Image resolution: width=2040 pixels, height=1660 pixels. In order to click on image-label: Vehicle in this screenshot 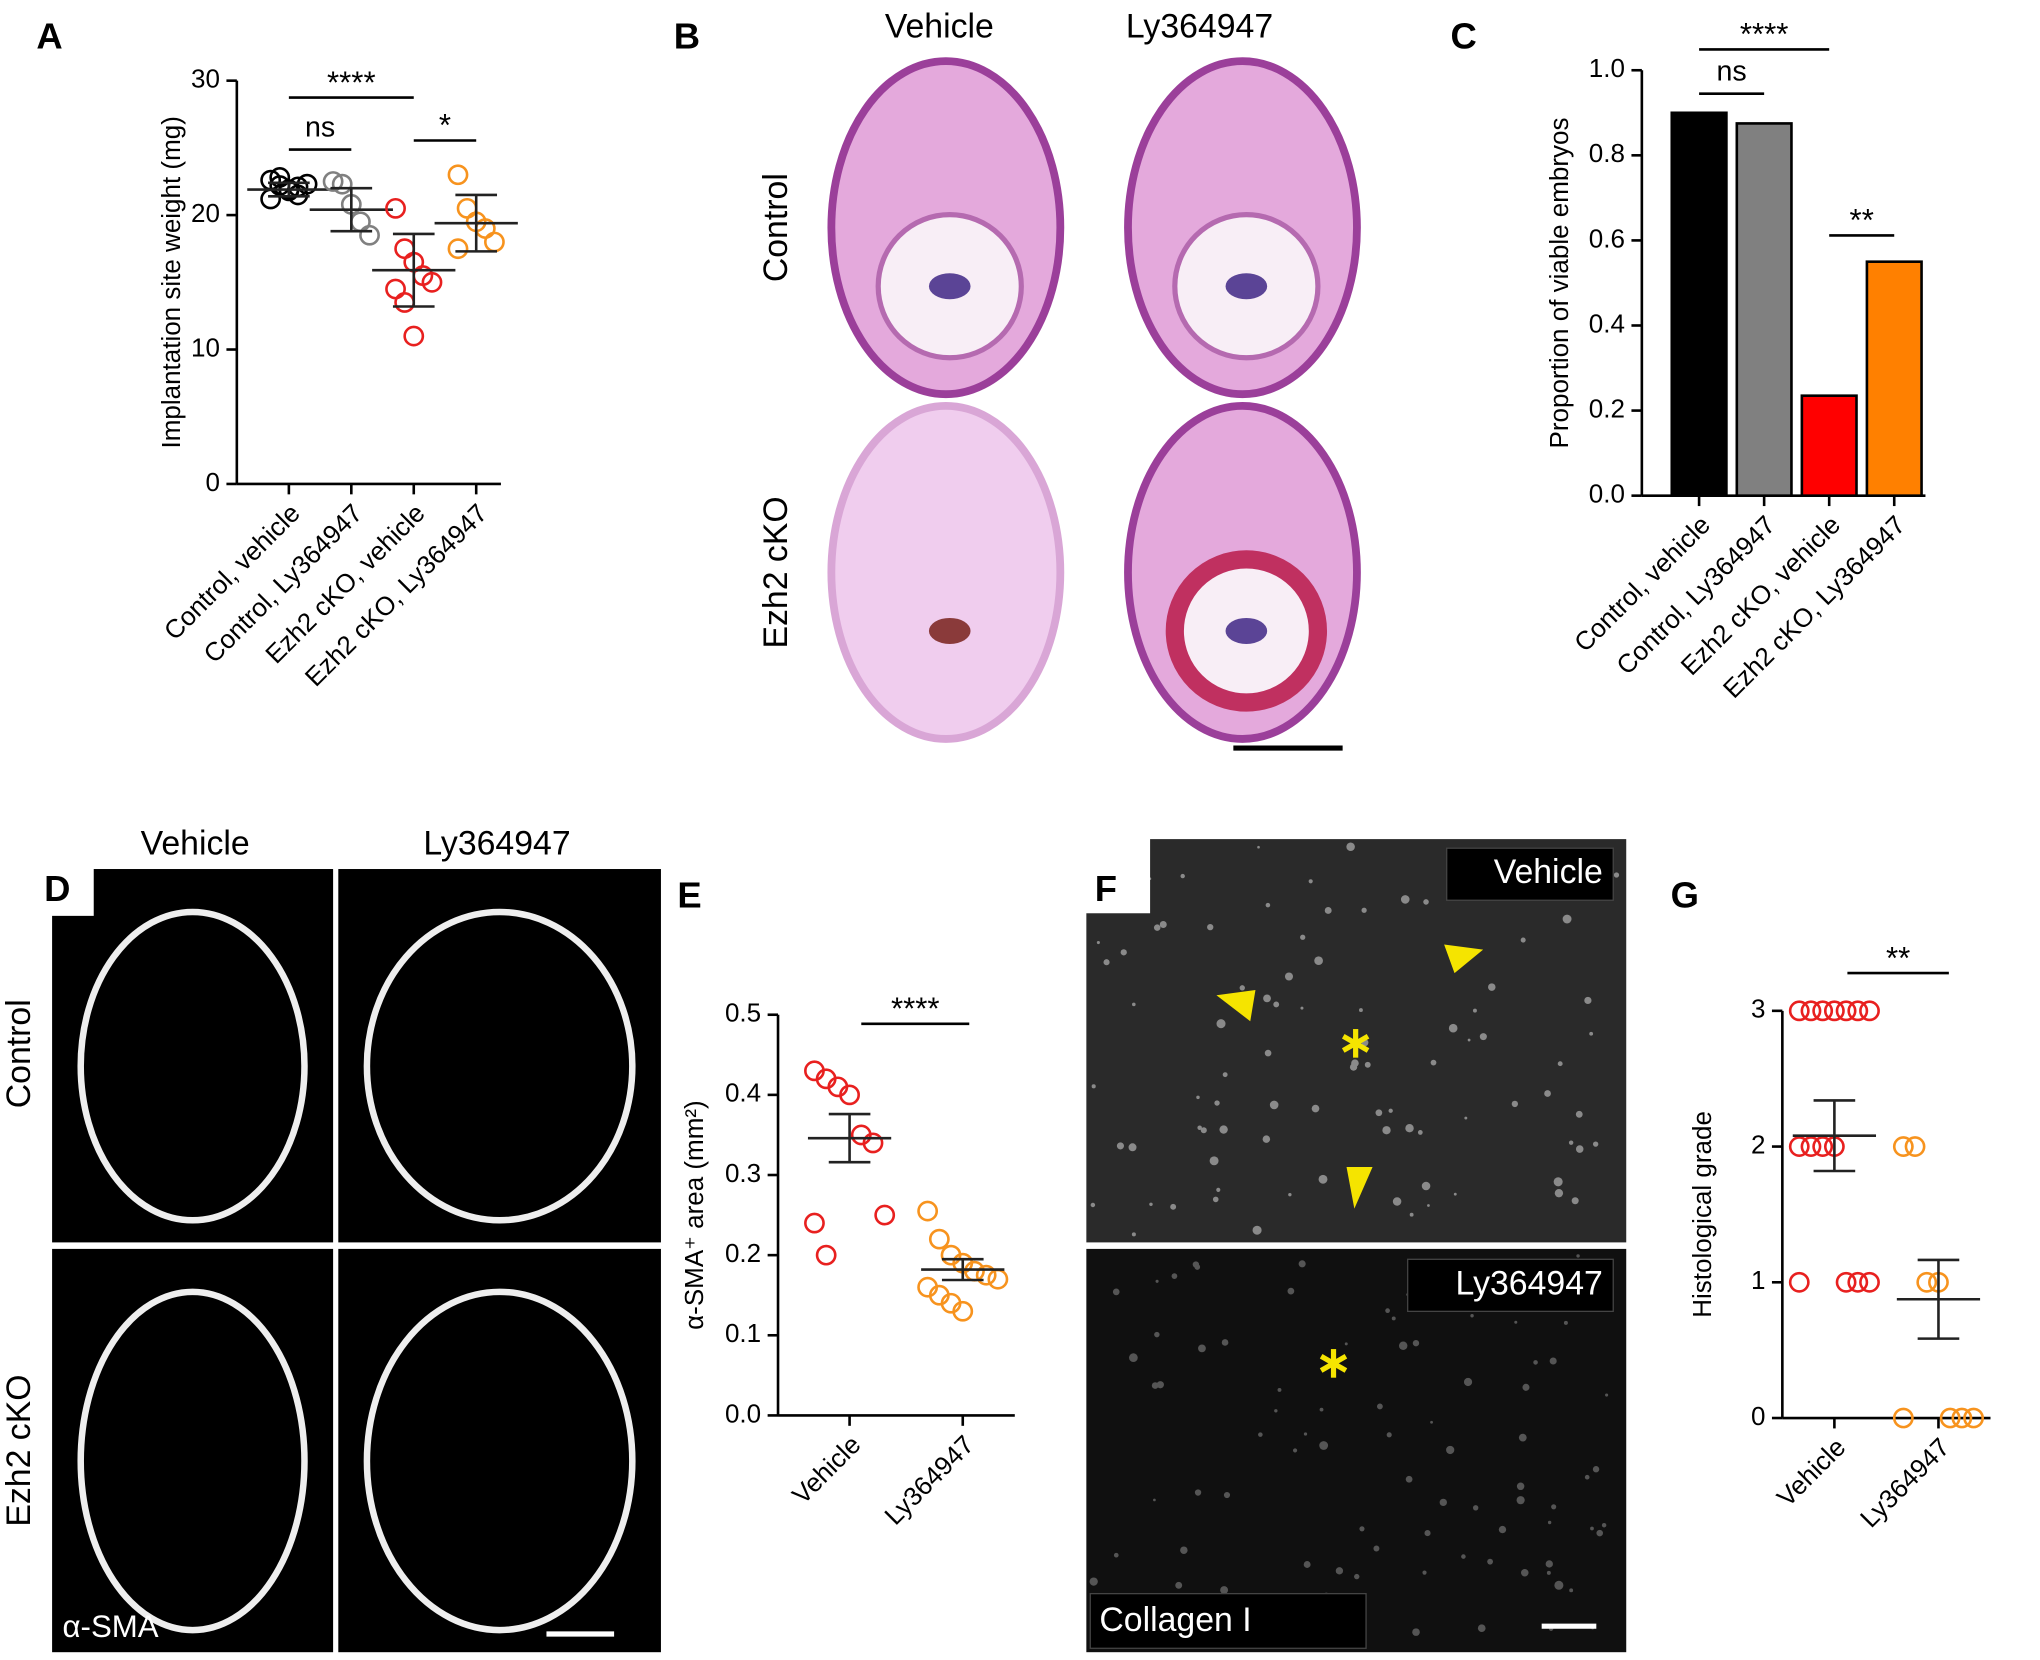, I will do `click(1548, 872)`.